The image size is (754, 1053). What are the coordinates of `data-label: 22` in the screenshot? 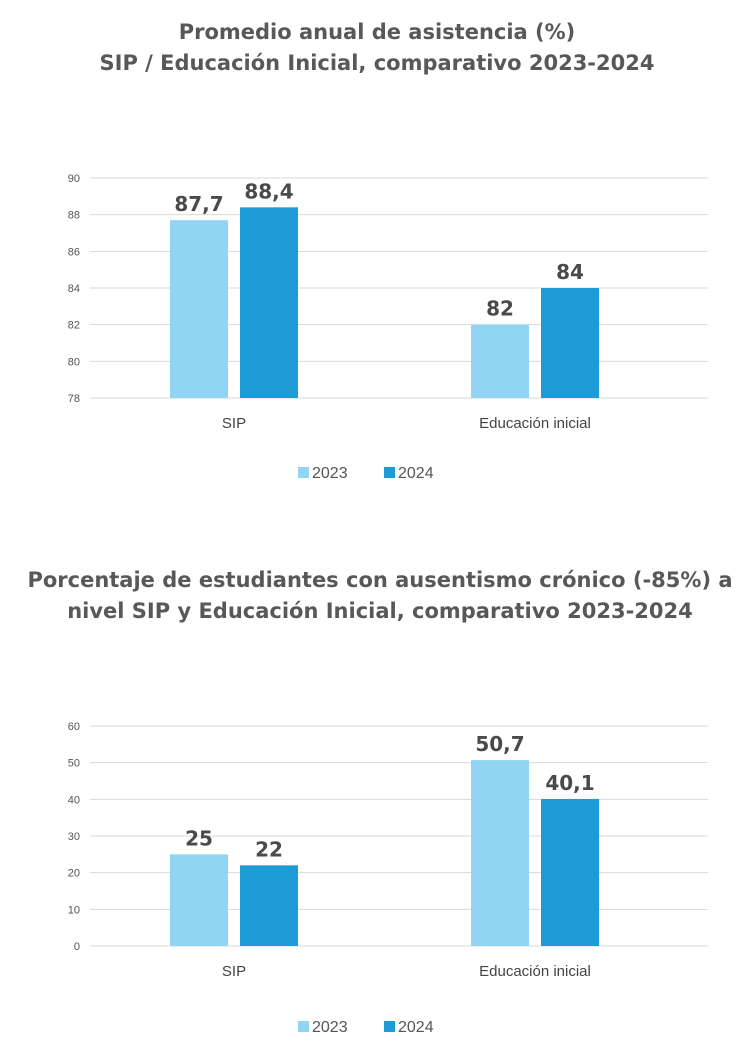 It's located at (269, 849).